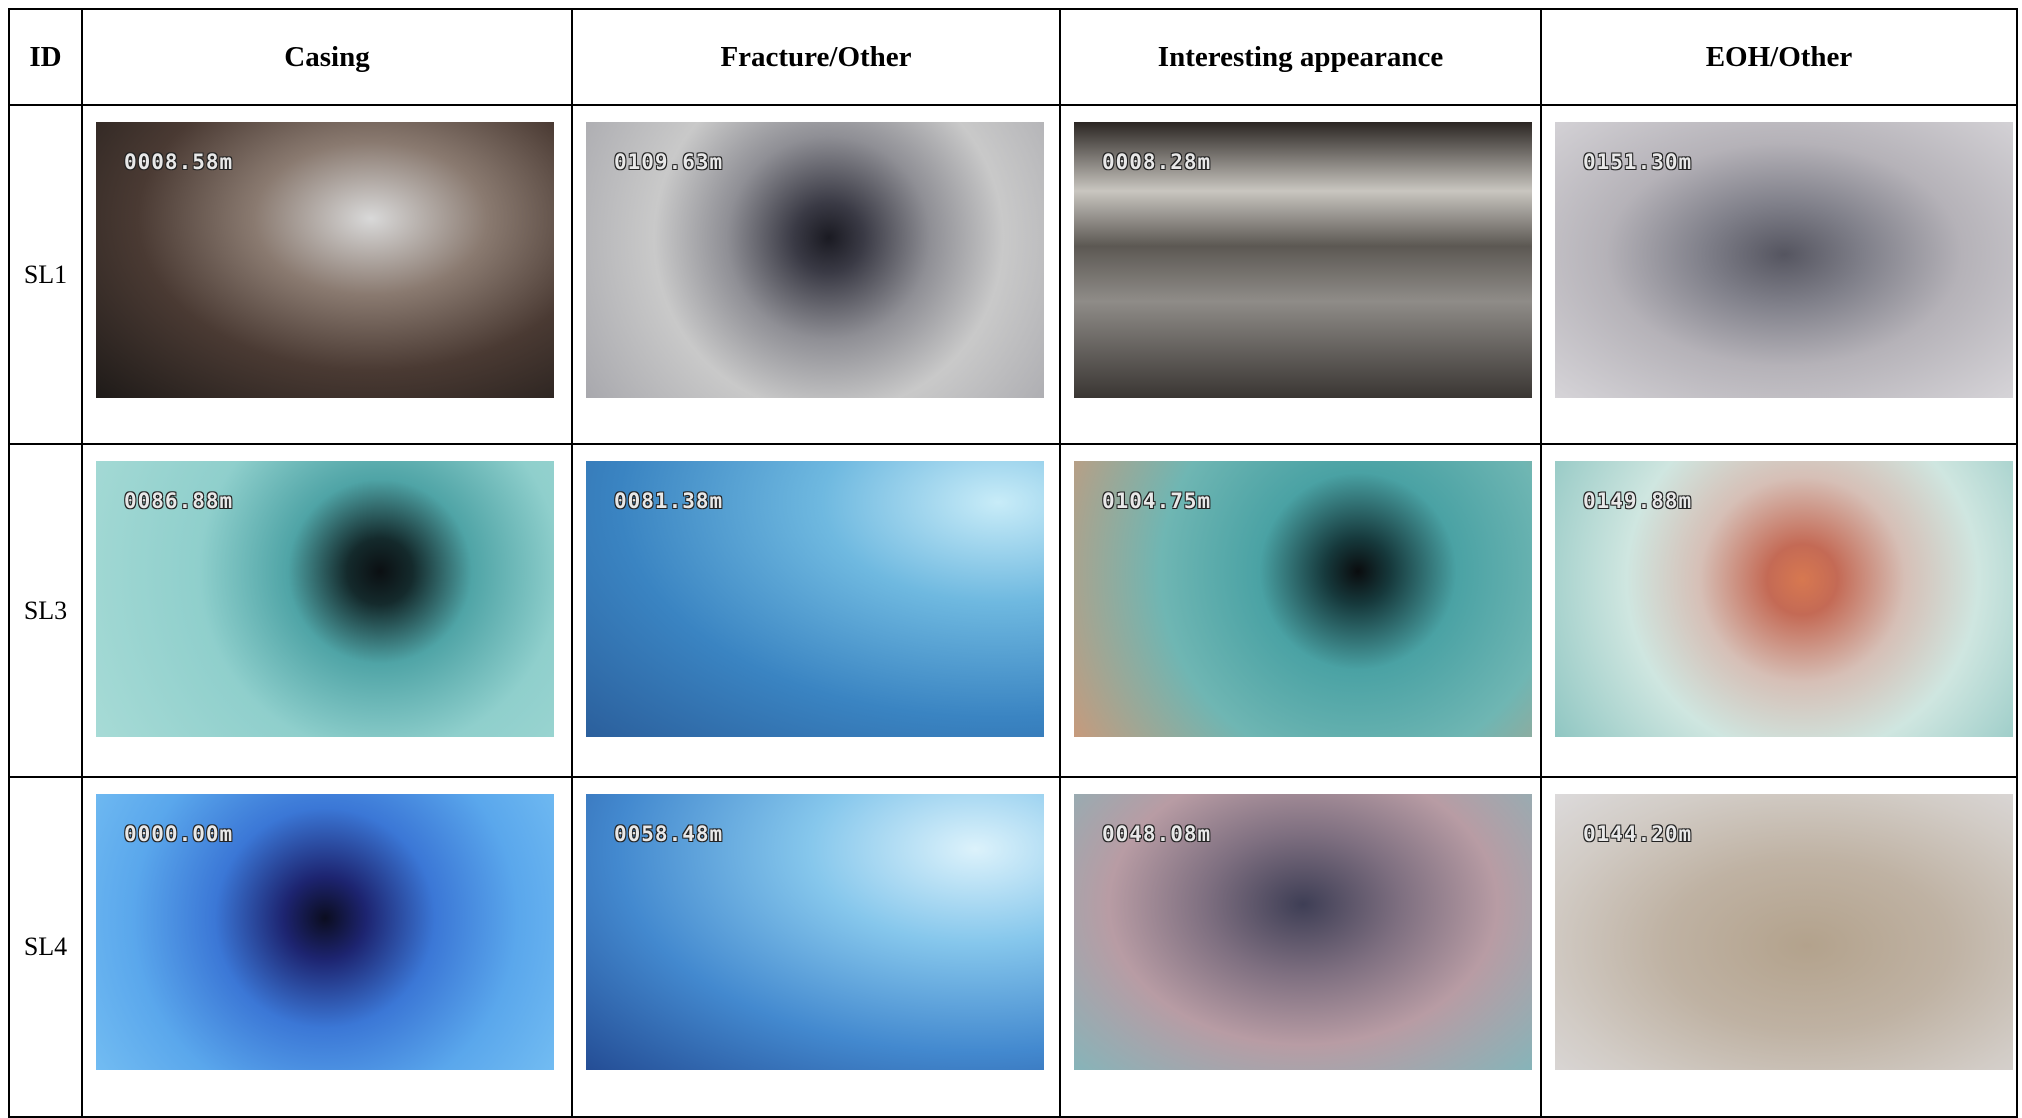 The height and width of the screenshot is (1118, 2022). I want to click on image-cell: 0081.38m, so click(816, 610).